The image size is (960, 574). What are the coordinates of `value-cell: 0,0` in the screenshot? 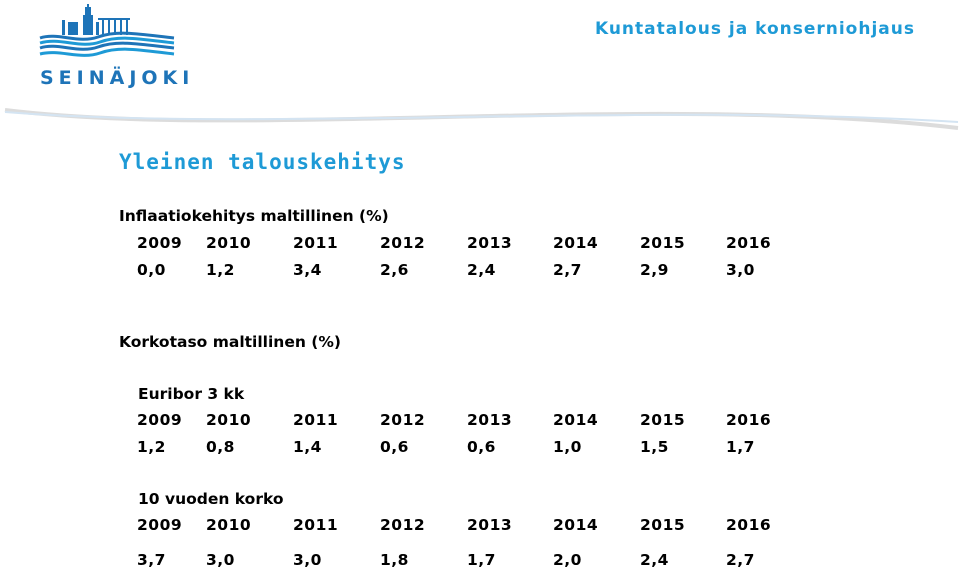 It's located at (151, 270).